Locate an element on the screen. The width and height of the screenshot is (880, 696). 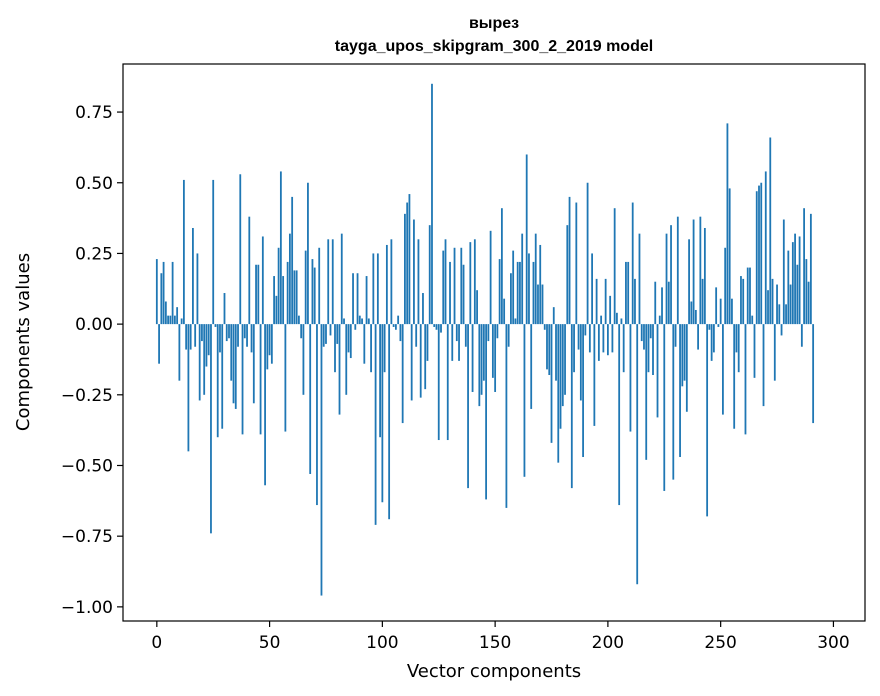
x-tick-label-200: 200 is located at coordinates (608, 643).